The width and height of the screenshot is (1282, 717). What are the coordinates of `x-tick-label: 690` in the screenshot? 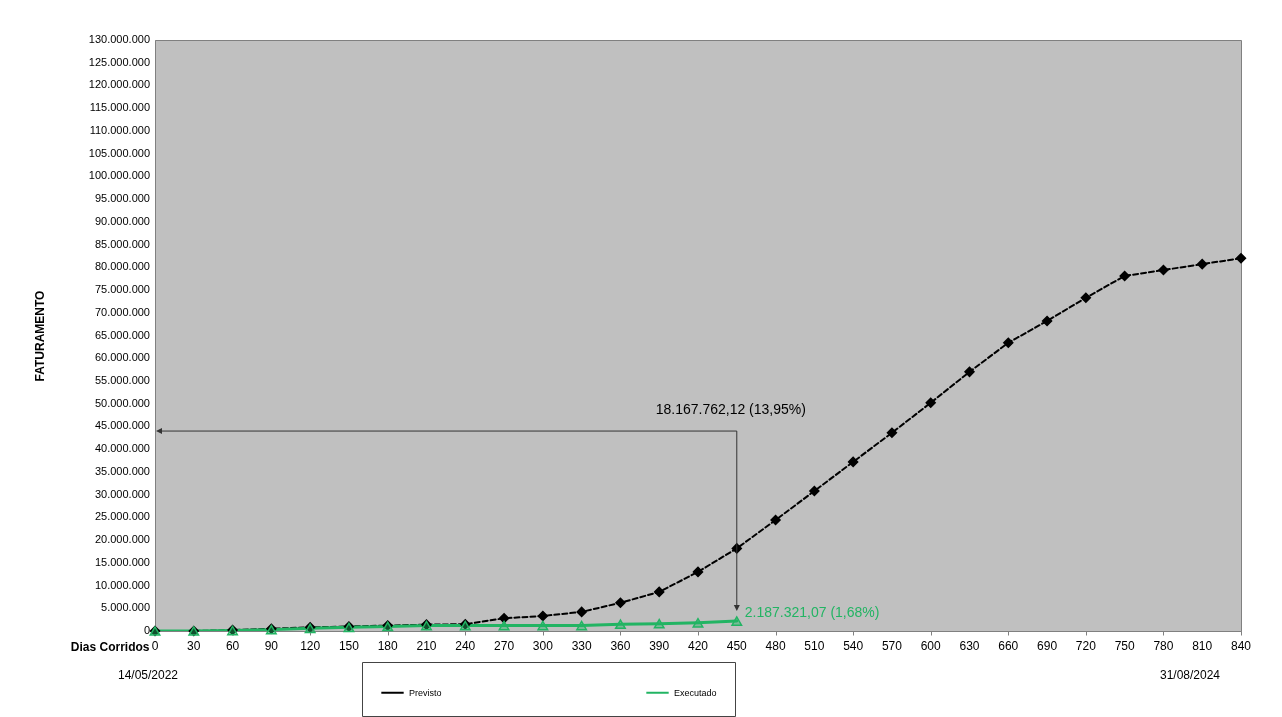 It's located at (1047, 646).